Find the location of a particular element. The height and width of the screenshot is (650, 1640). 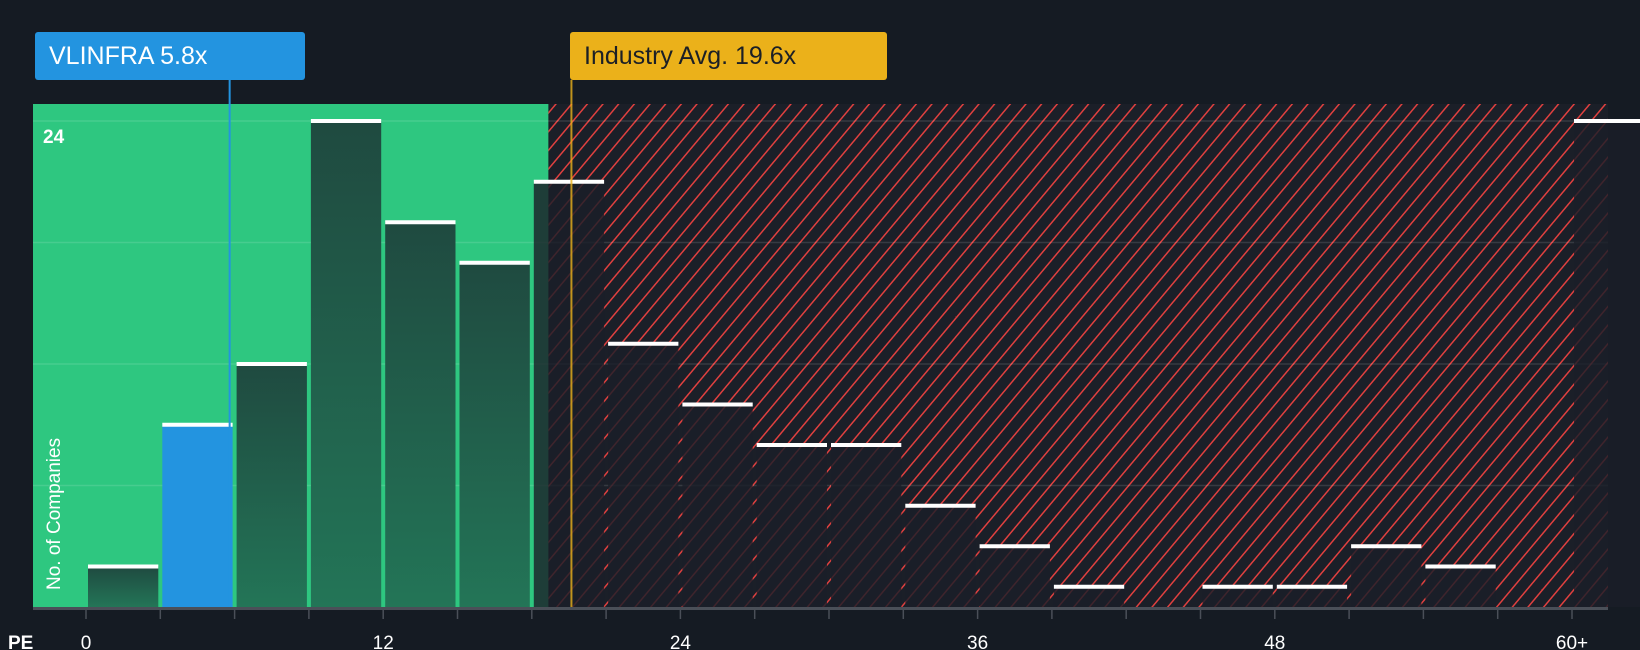

x-tick-label: 36 is located at coordinates (977, 641).